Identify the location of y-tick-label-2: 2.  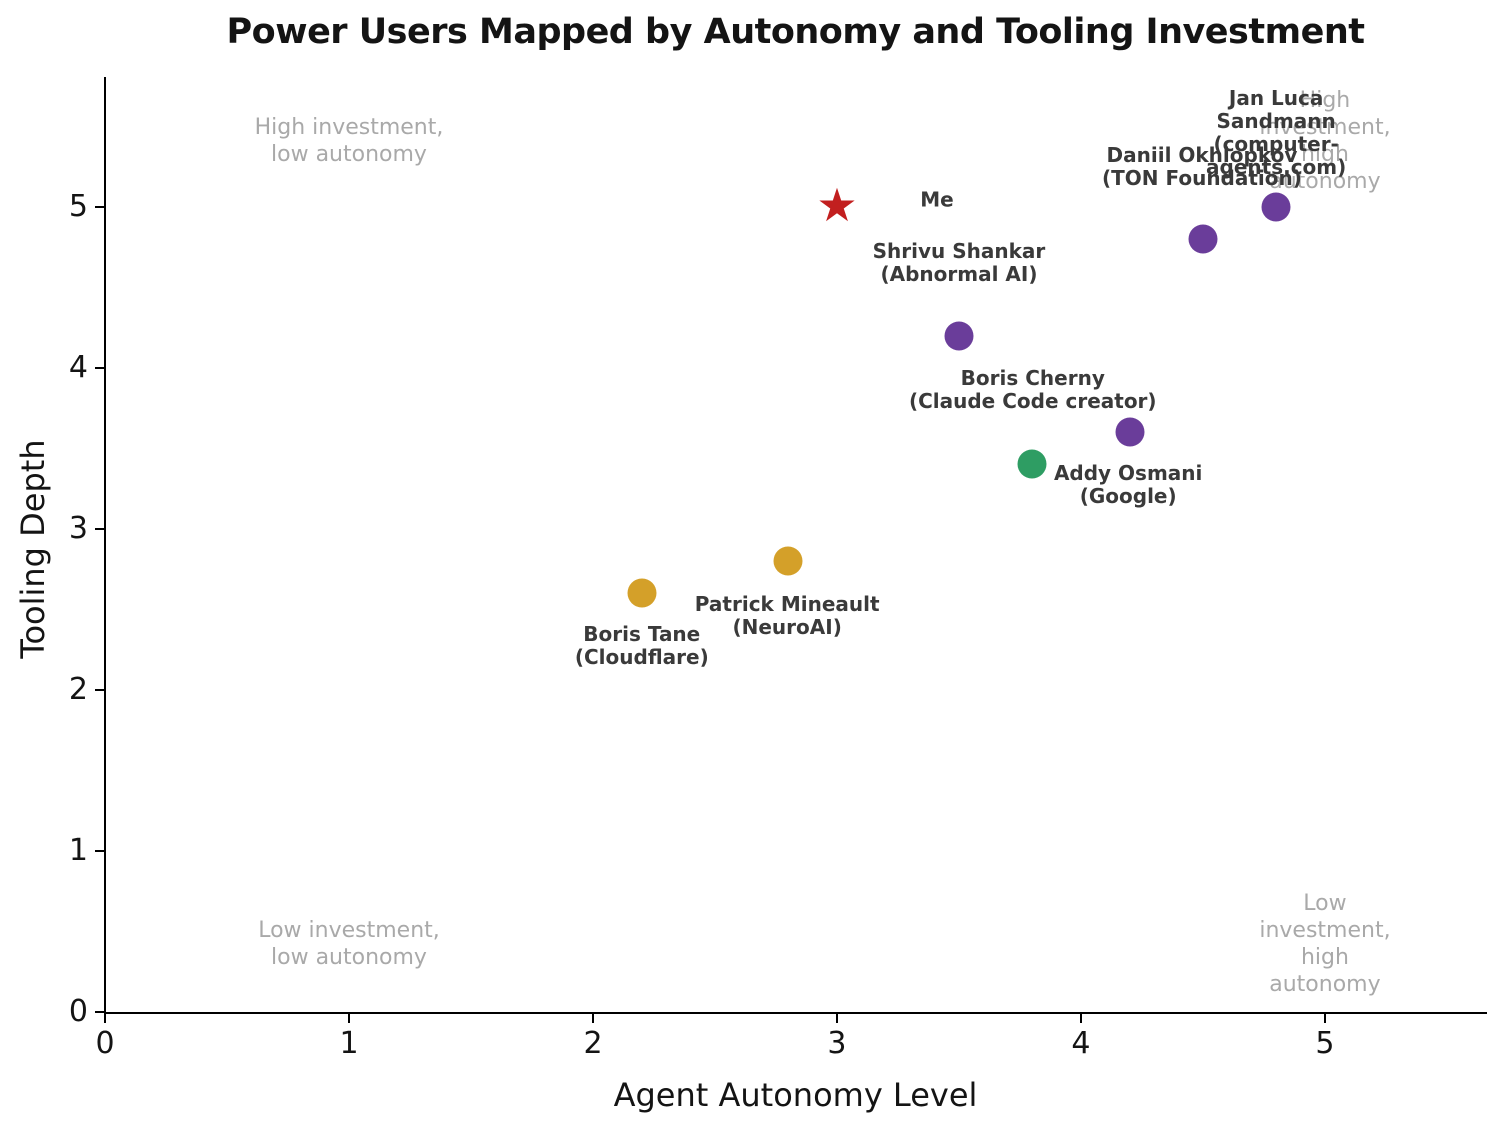
(78, 689).